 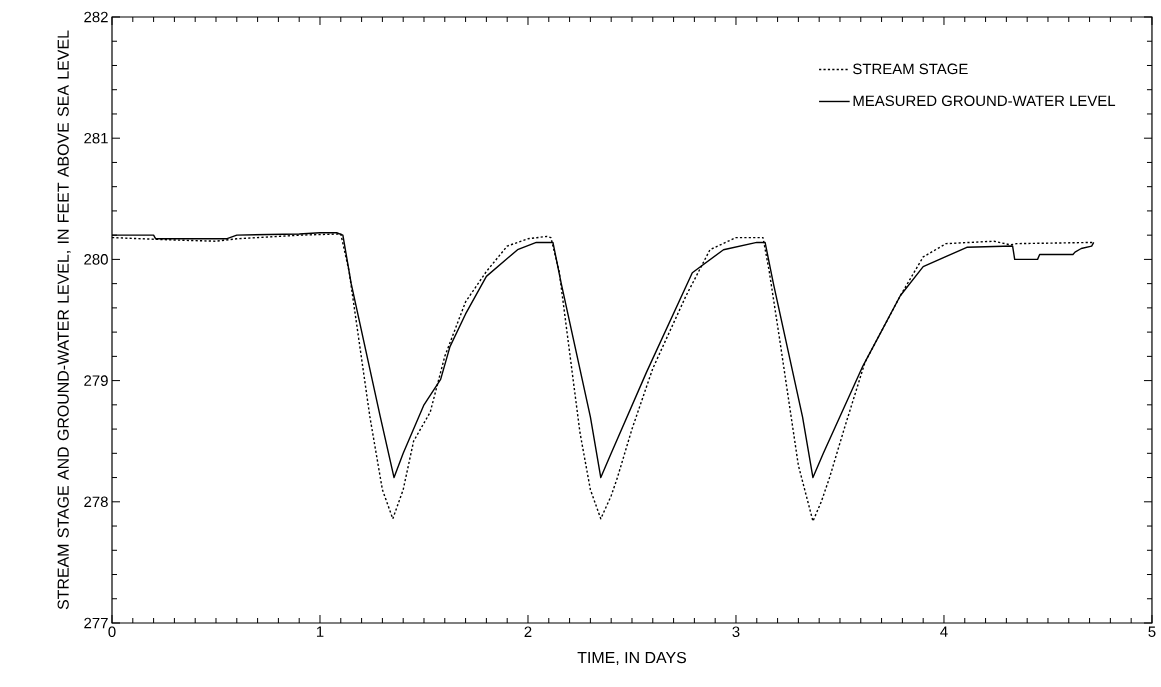 I want to click on x-tick-label: 3, so click(x=736, y=632).